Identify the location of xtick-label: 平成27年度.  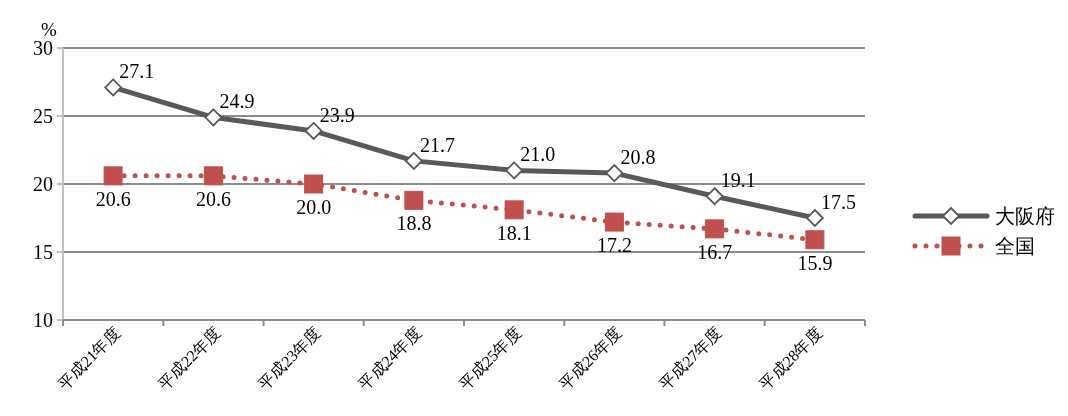
(690, 358).